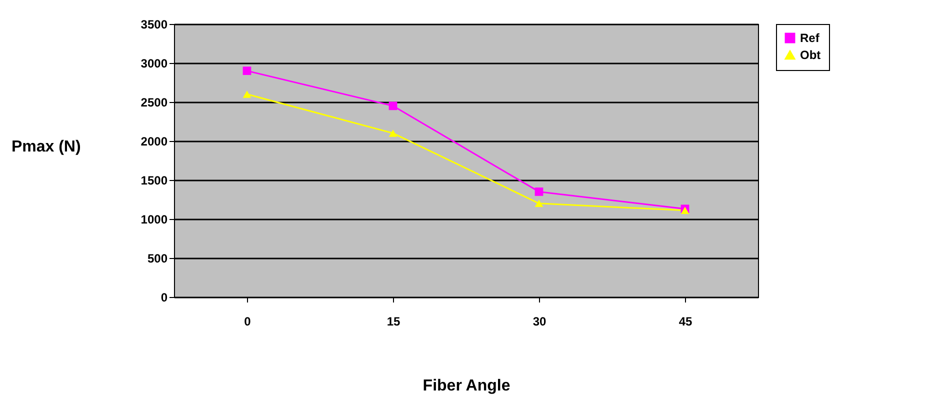 This screenshot has height=410, width=936. What do you see at coordinates (154, 25) in the screenshot?
I see `y-tick-label: 3500` at bounding box center [154, 25].